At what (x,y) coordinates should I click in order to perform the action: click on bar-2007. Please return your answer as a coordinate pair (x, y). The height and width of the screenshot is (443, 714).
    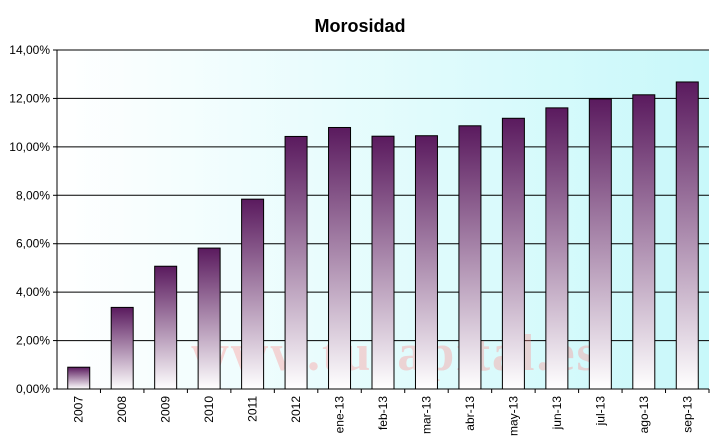
    Looking at the image, I should click on (79, 378).